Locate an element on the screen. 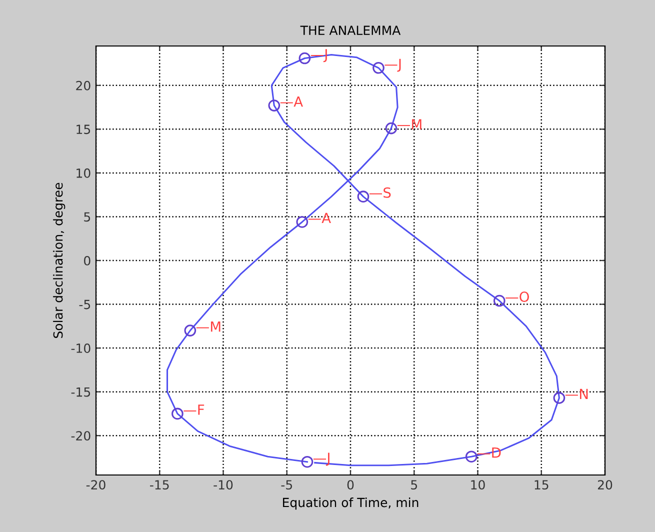 The height and width of the screenshot is (532, 655). y-tick-label: 0 is located at coordinates (87, 261).